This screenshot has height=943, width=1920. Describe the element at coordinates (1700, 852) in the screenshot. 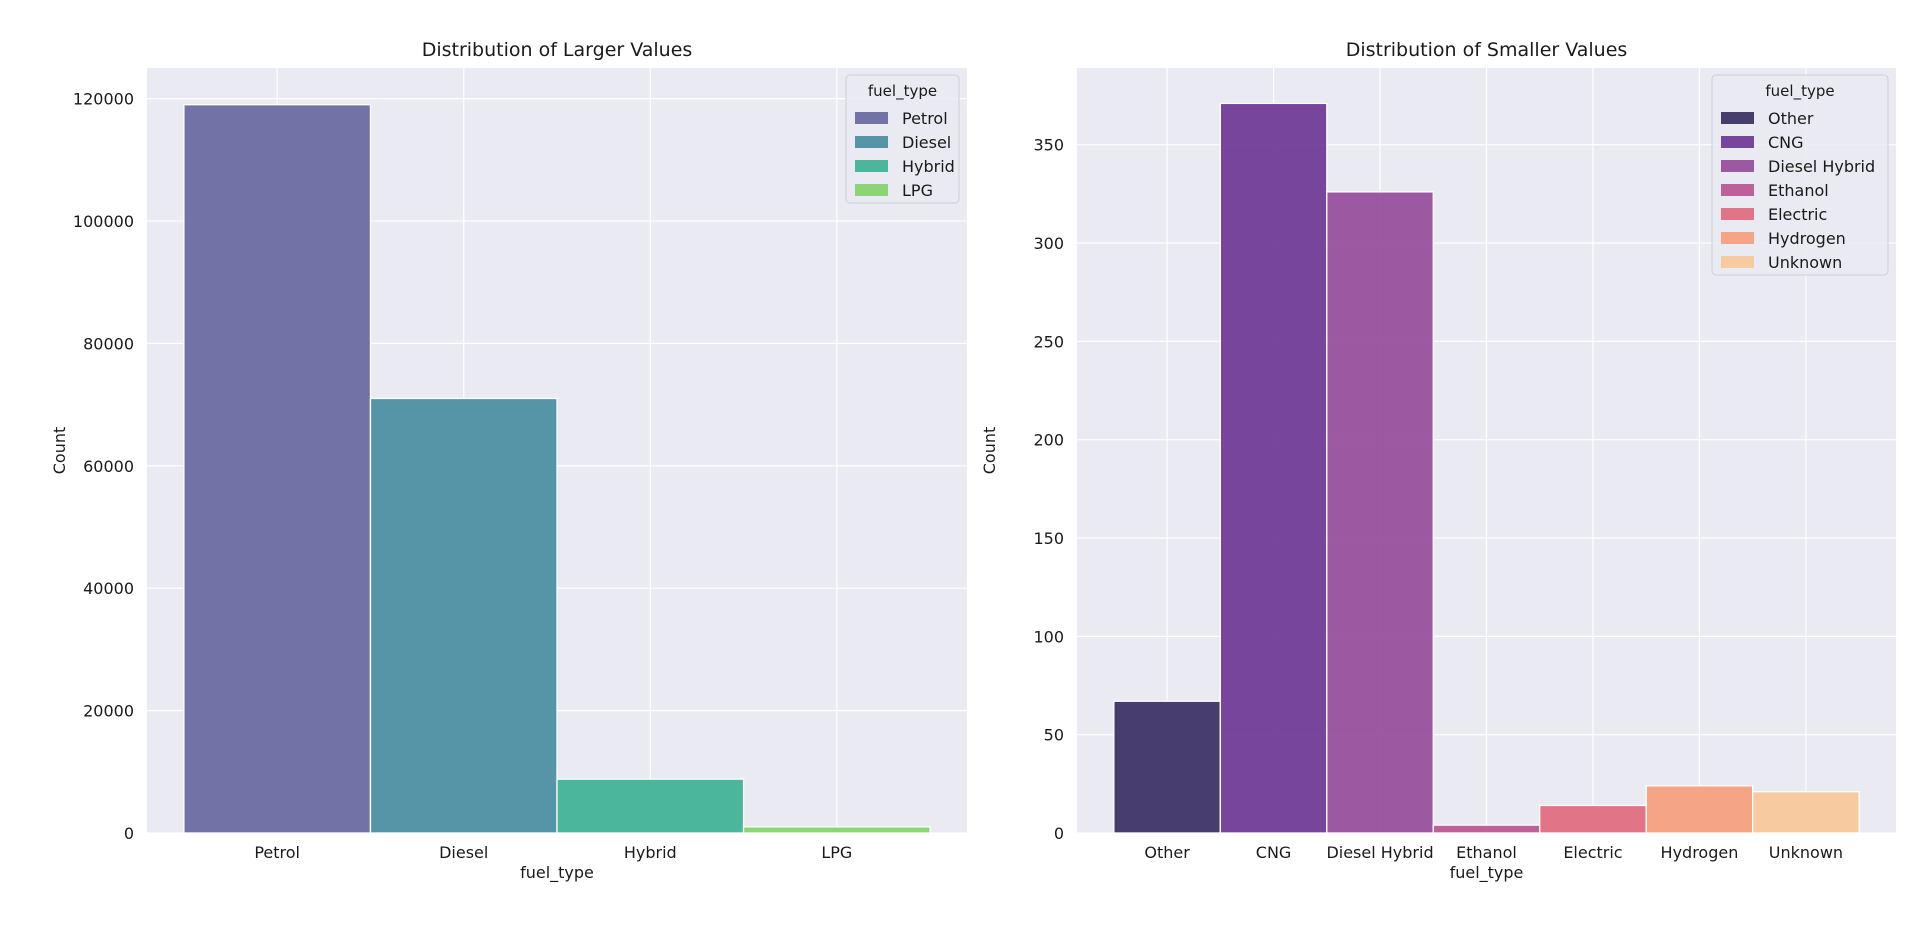

I see `x-tick-label: Hydrogen` at that location.